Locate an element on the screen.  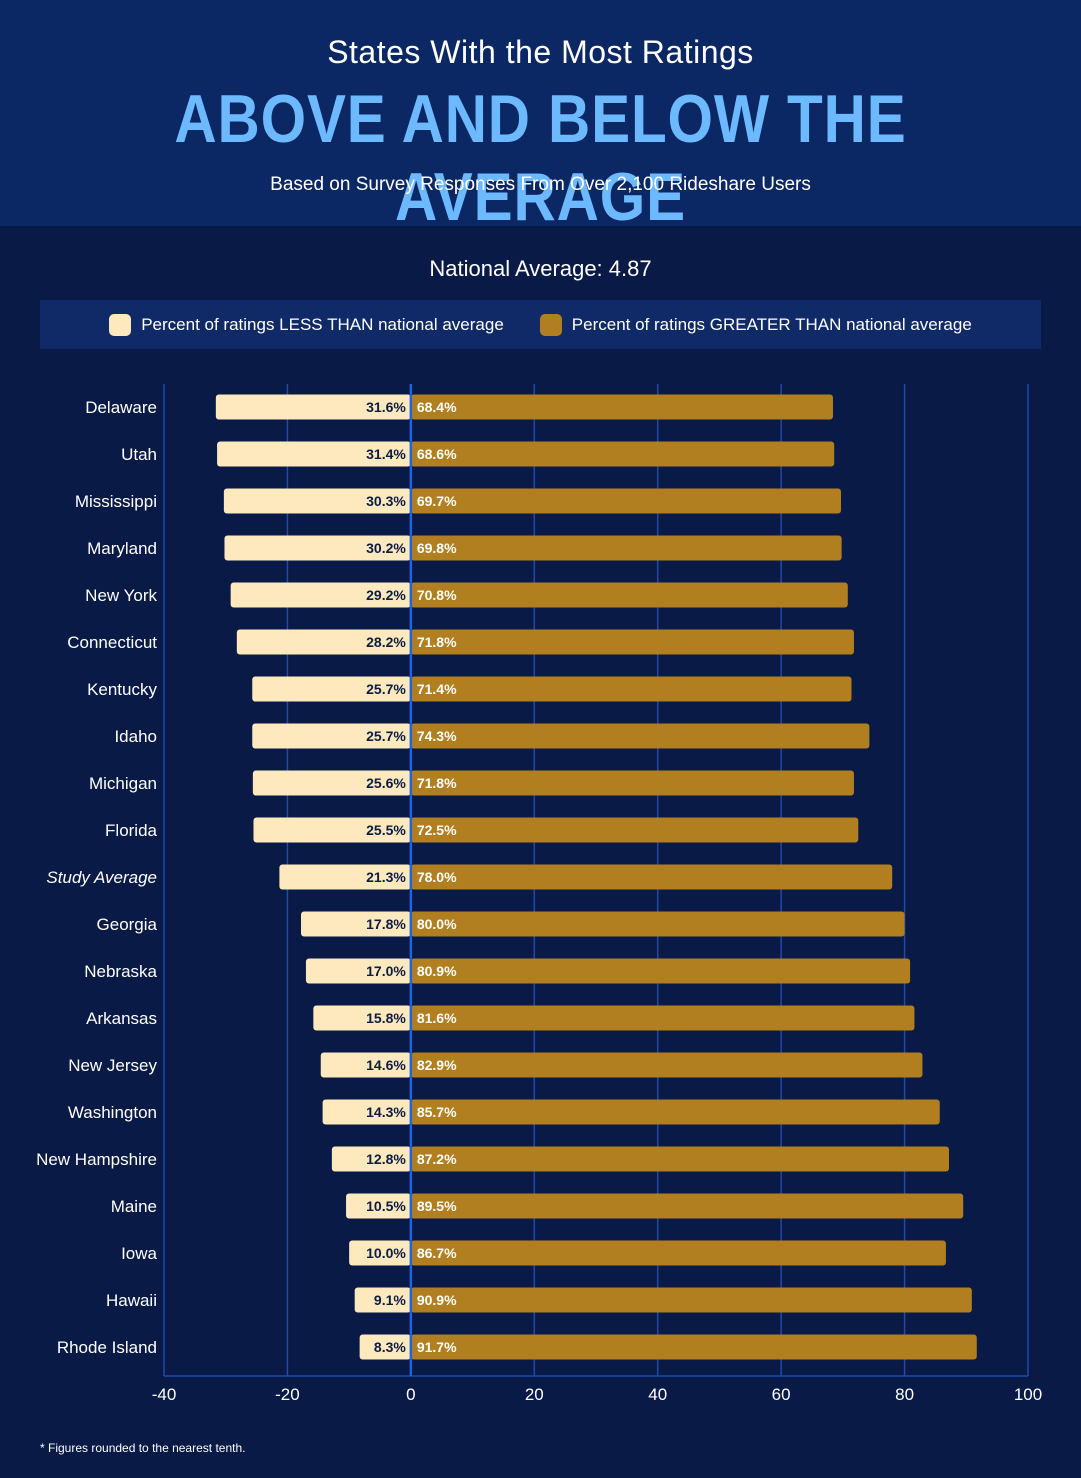
data-label-greater: 74.3% is located at coordinates (437, 736).